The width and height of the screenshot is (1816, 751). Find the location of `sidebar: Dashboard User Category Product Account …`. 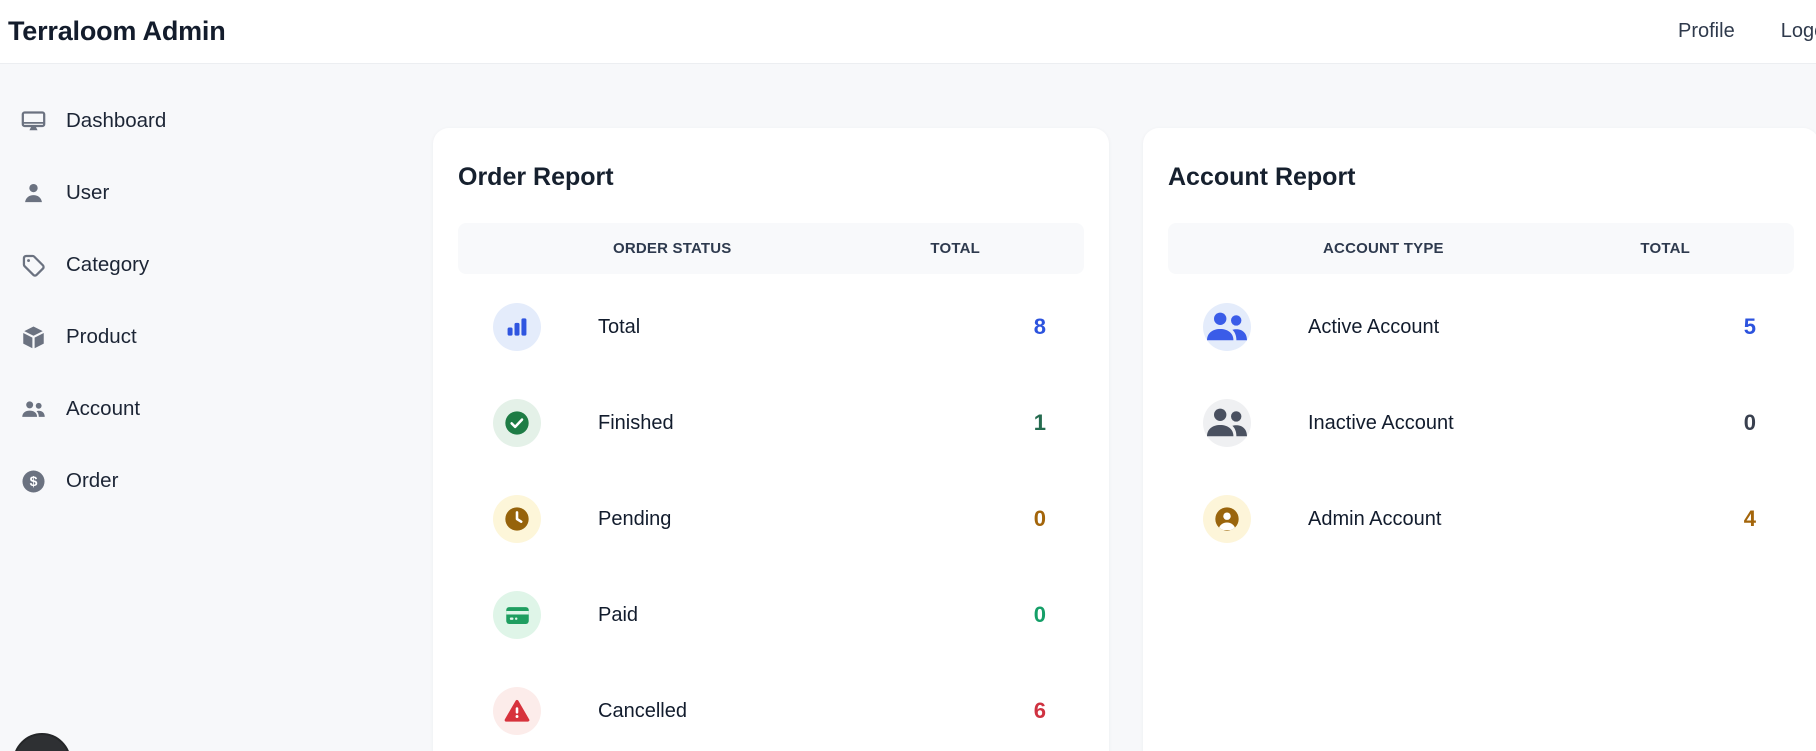

sidebar: Dashboard User Category Product Account … is located at coordinates (190, 301).